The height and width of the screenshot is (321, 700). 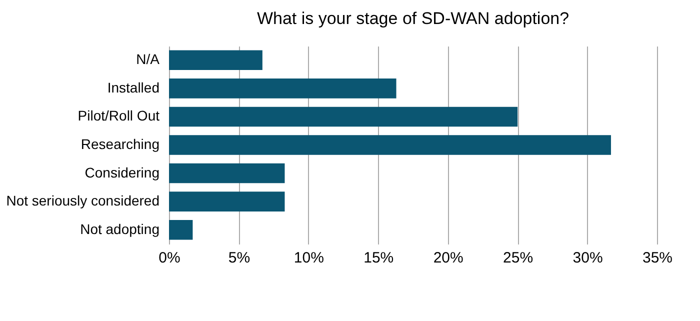 What do you see at coordinates (133, 87) in the screenshot?
I see `y-tick-label: Installed` at bounding box center [133, 87].